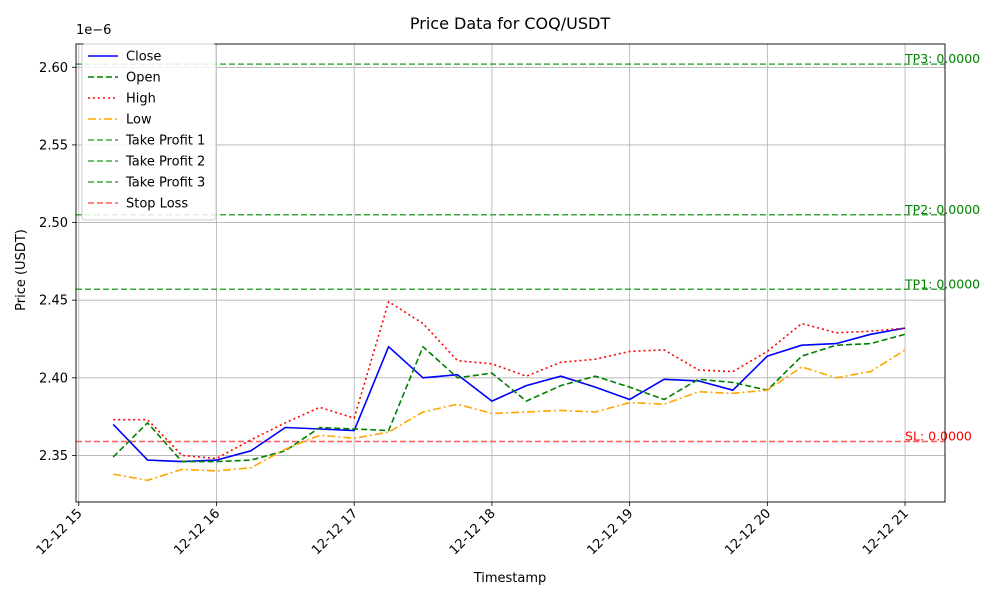 The height and width of the screenshot is (600, 1000). I want to click on y-tick-label: 2.50, so click(53, 223).